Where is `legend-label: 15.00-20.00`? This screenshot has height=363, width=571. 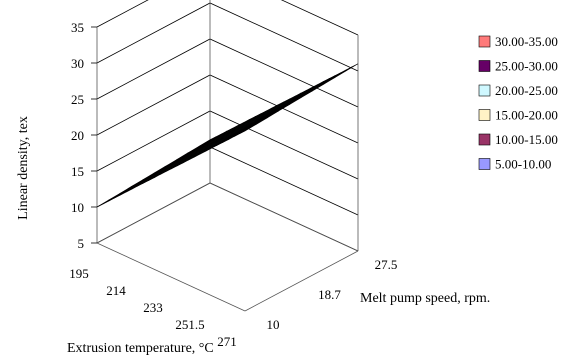
legend-label: 15.00-20.00 is located at coordinates (526, 115).